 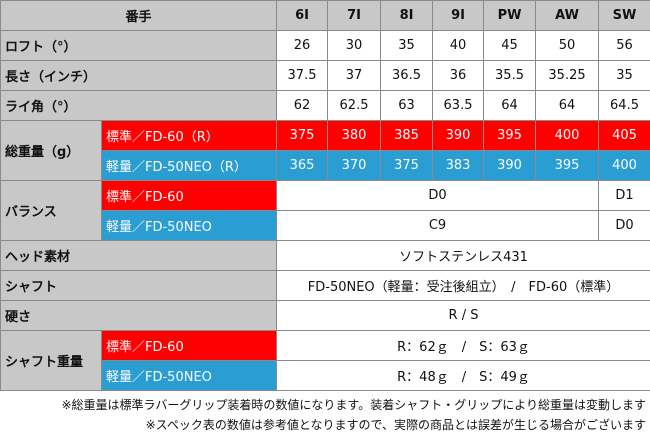 What do you see at coordinates (510, 15) in the screenshot?
I see `club-pw: PW` at bounding box center [510, 15].